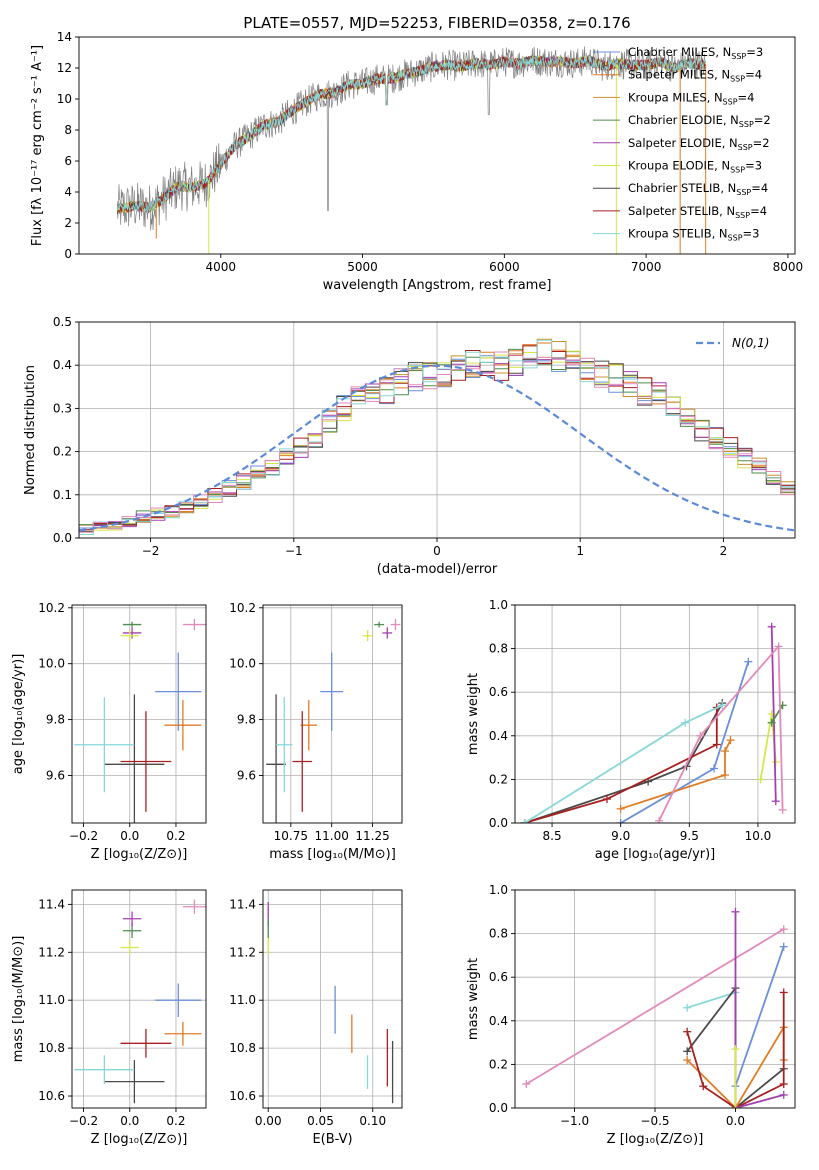  Describe the element at coordinates (221, 267) in the screenshot. I see `x-tick-label: 4000` at that location.